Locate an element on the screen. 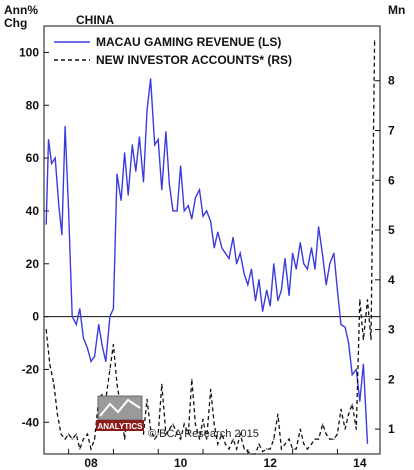 The width and height of the screenshot is (414, 470). logo-text: ANALYTICS is located at coordinates (120, 426).